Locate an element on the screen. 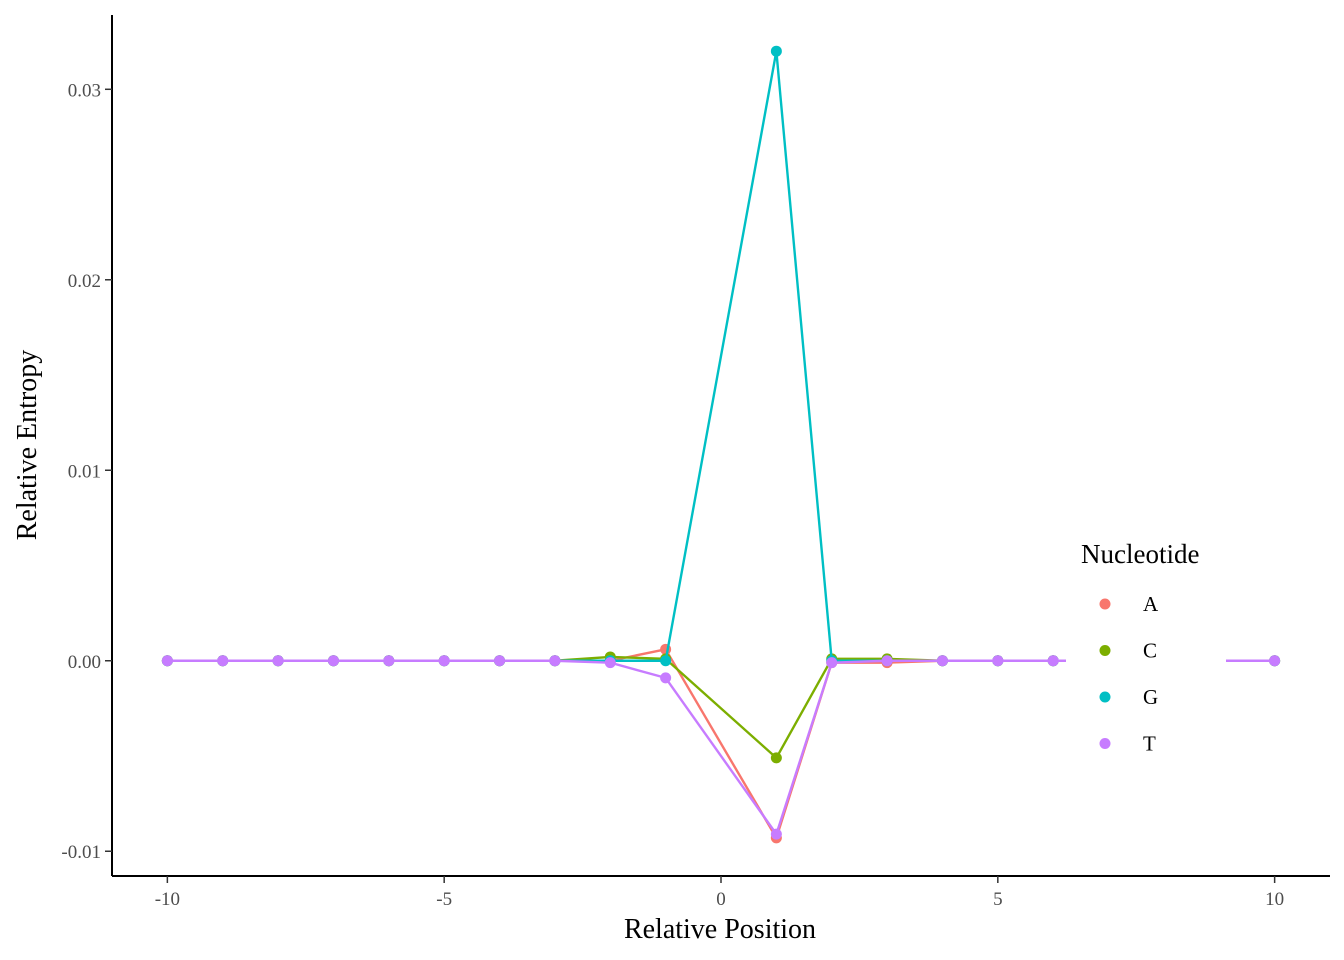  legend-label-c: C is located at coordinates (1150, 651).